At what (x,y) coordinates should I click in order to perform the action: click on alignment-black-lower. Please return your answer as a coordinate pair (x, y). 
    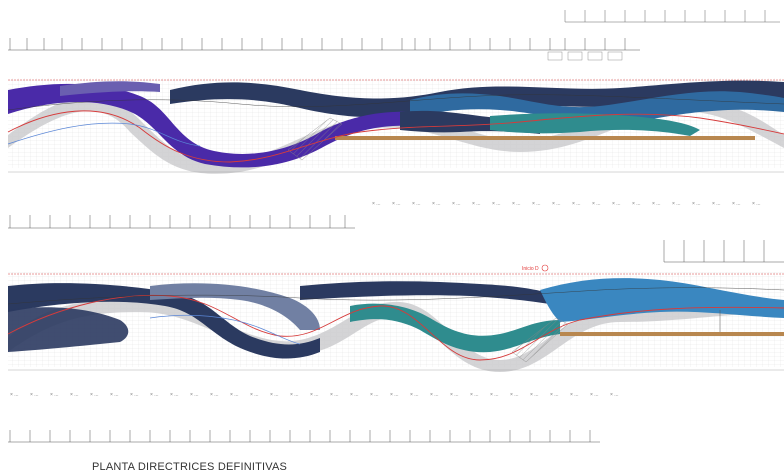
    Looking at the image, I should click on (395, 296).